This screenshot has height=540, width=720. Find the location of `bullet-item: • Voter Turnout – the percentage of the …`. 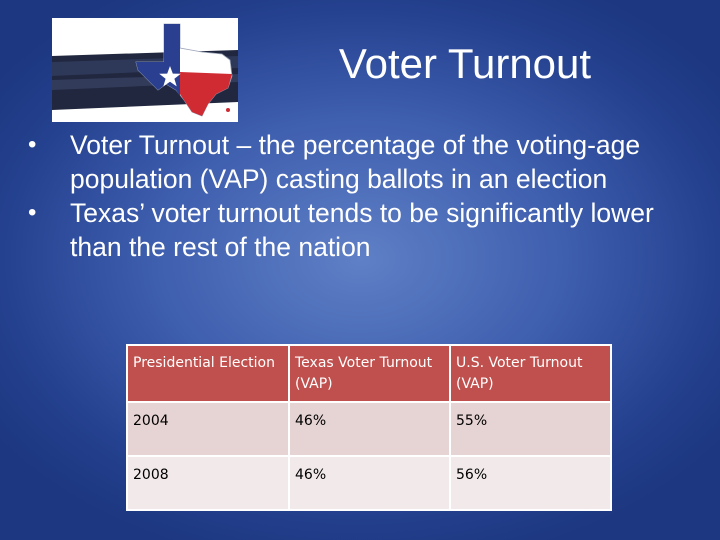

bullet-item: • Voter Turnout – the percentage of the … is located at coordinates (348, 162).